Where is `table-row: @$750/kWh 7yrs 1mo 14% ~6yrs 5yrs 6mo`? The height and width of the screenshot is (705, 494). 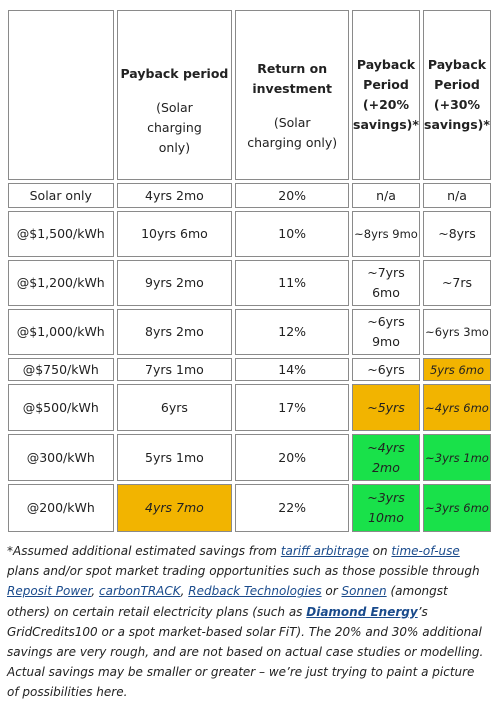 table-row: @$750/kWh 7yrs 1mo 14% ~6yrs 5yrs 6mo is located at coordinates (249, 369).